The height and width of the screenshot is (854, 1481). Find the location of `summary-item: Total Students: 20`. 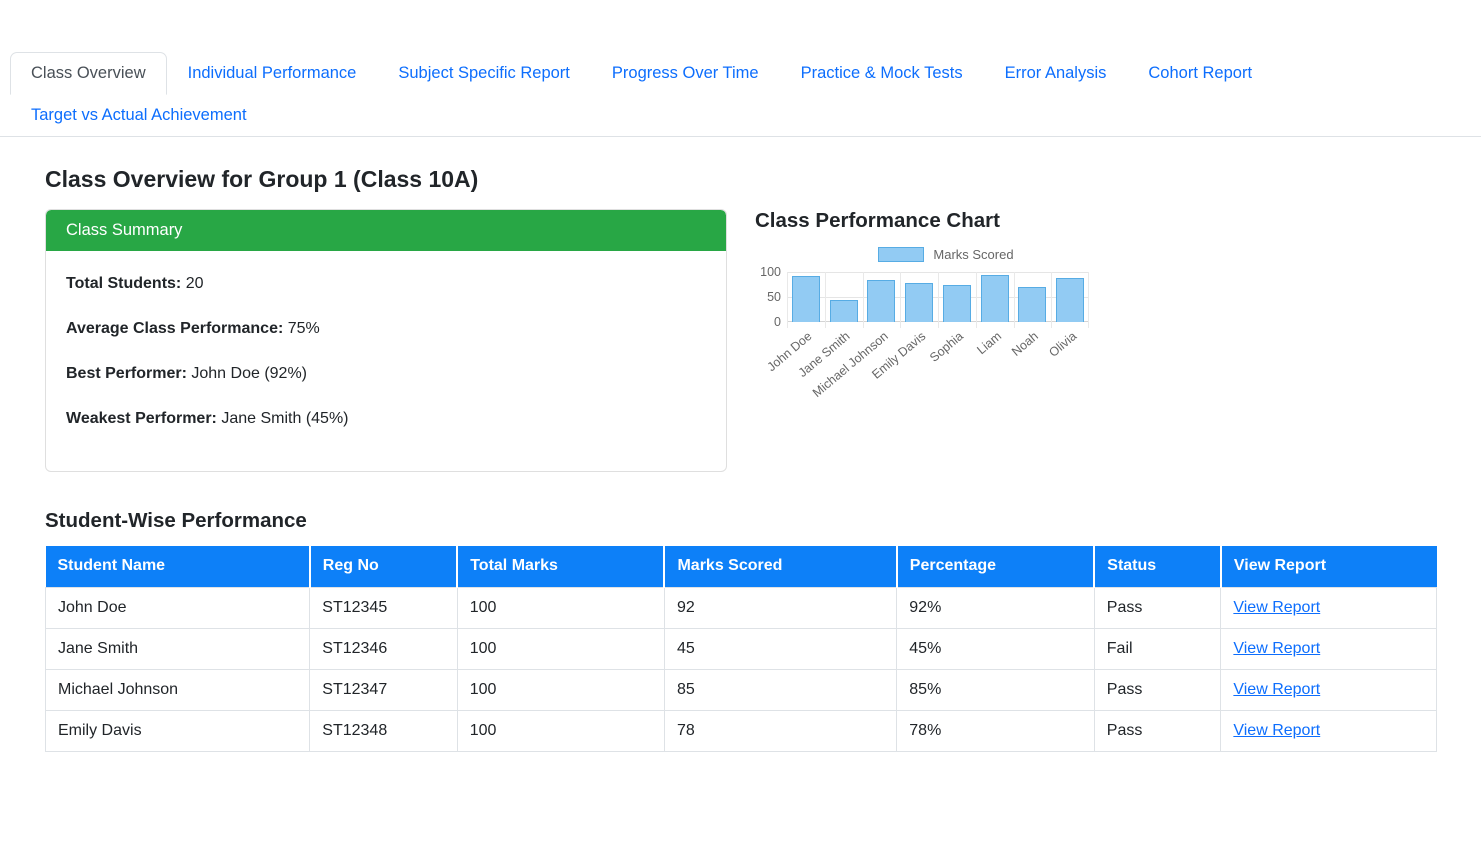

summary-item: Total Students: 20 is located at coordinates (386, 284).